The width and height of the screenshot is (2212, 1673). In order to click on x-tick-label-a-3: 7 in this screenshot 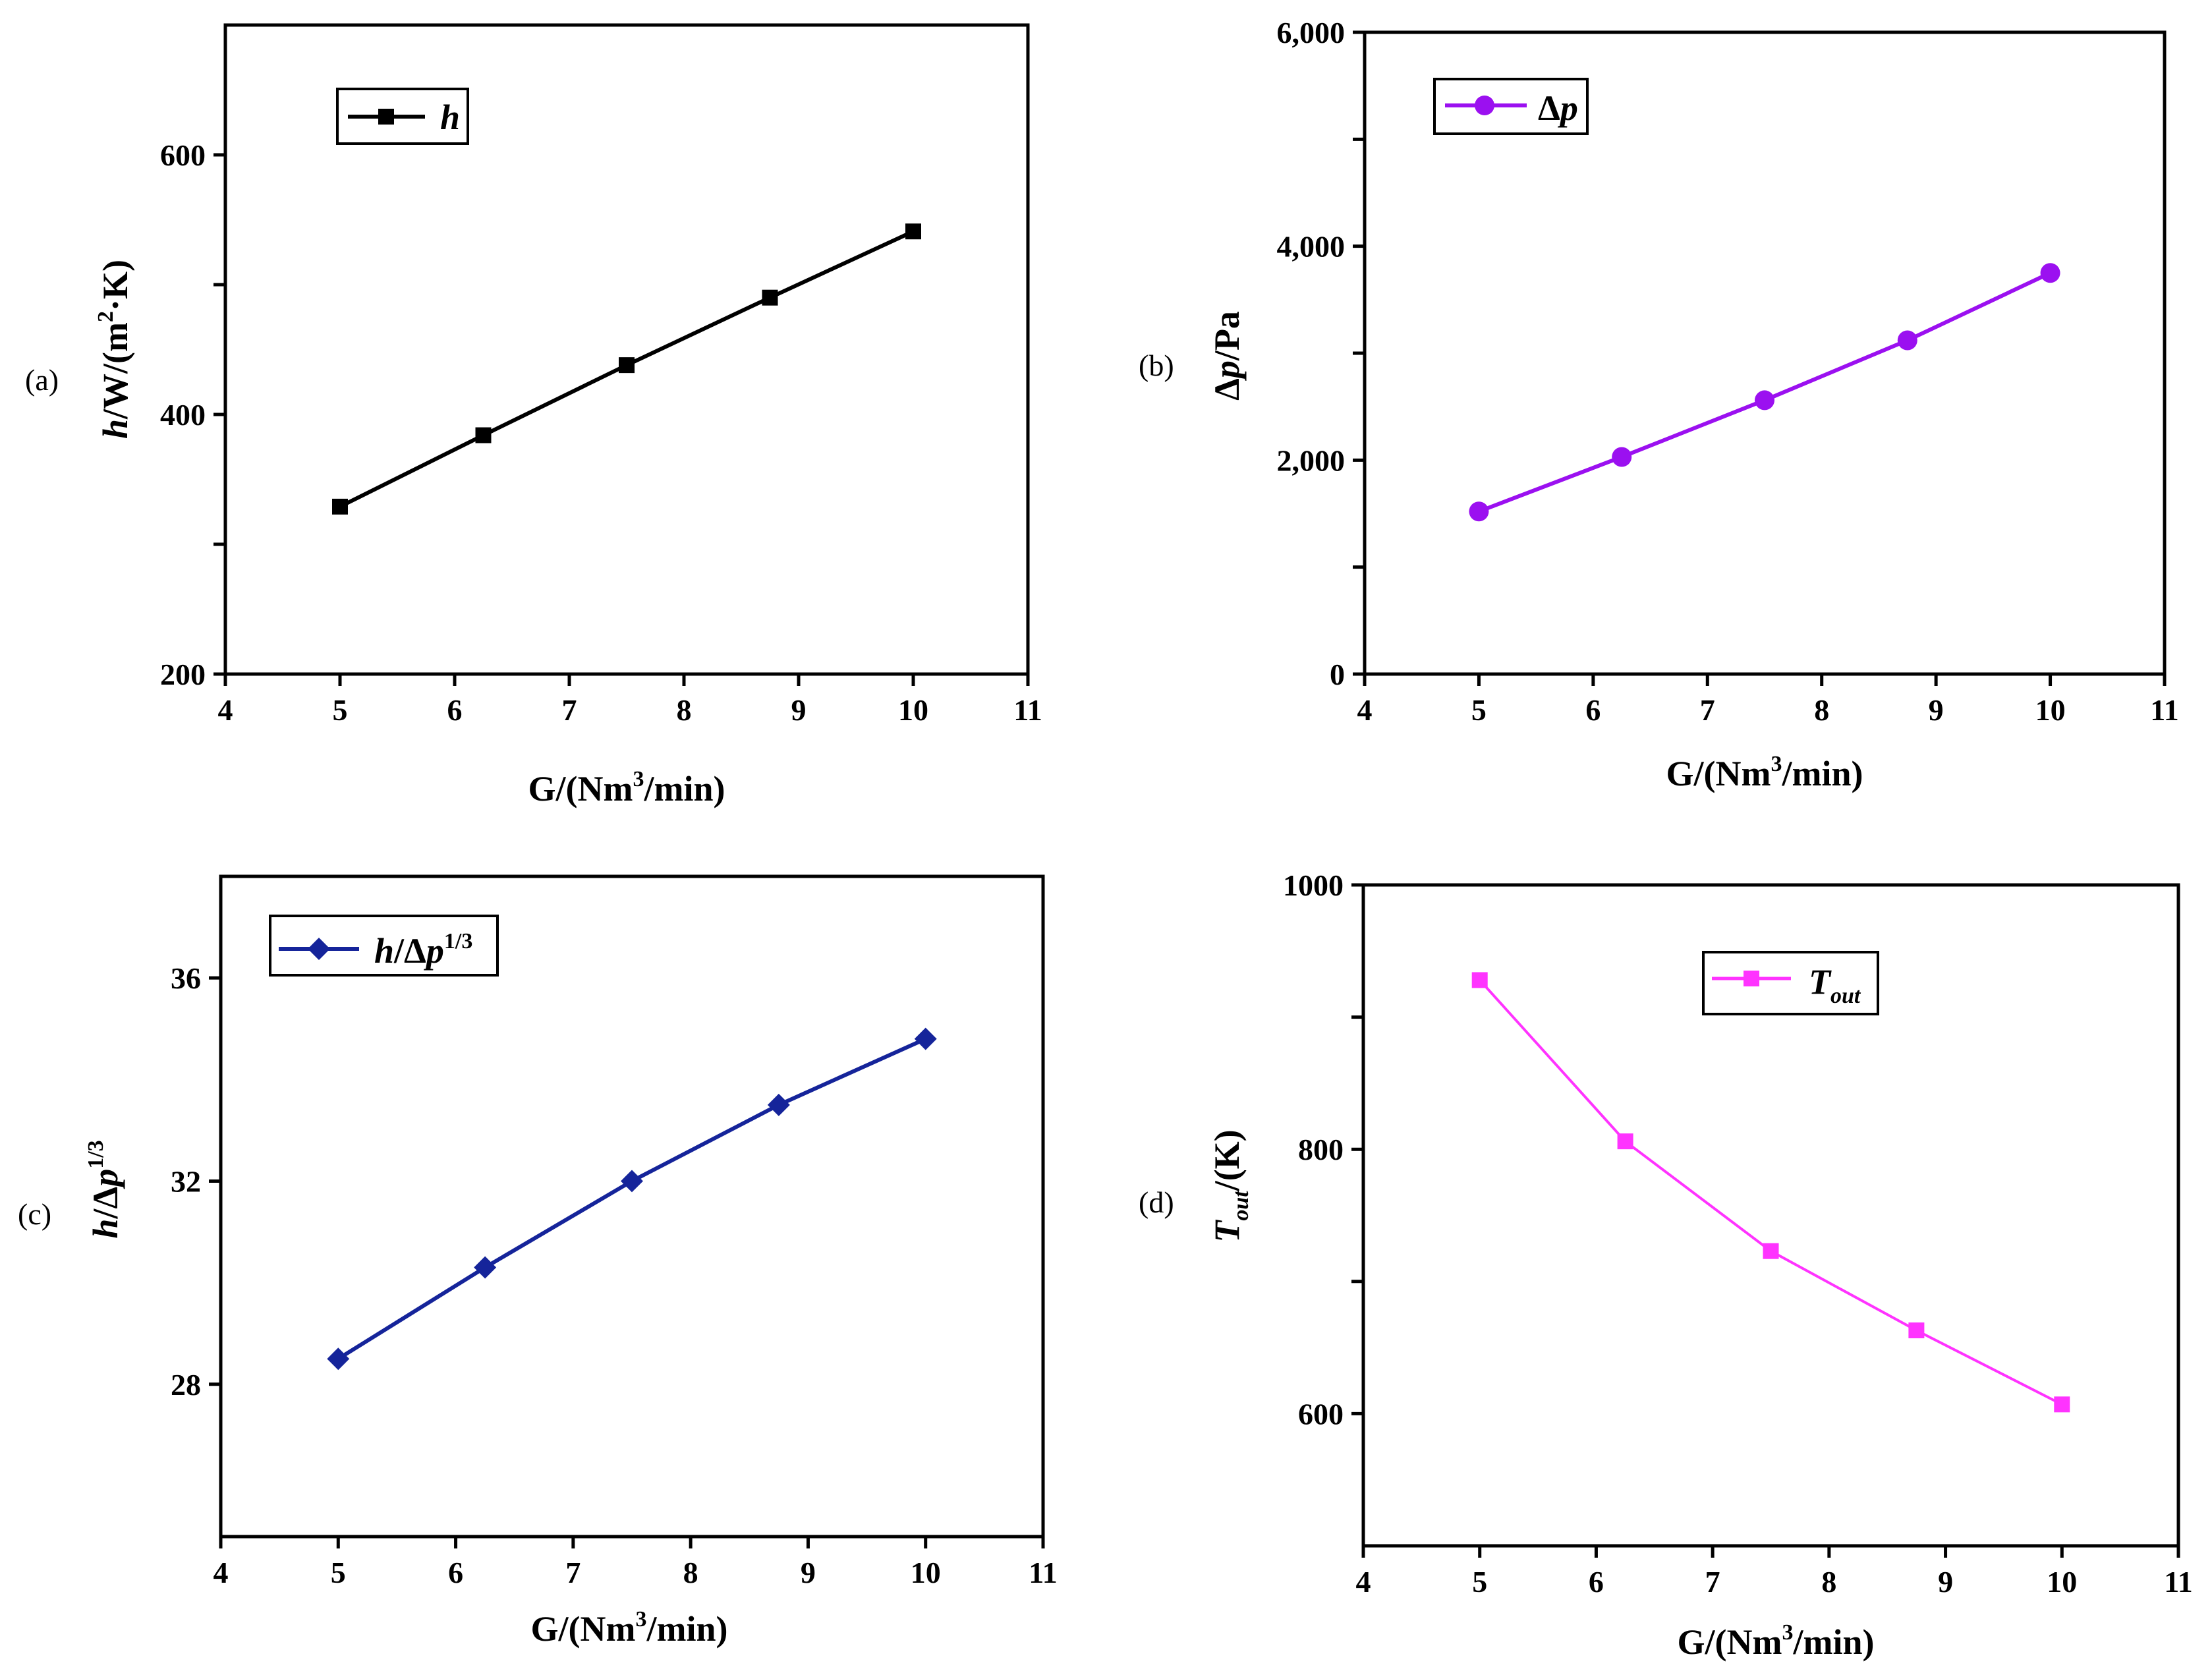, I will do `click(569, 710)`.